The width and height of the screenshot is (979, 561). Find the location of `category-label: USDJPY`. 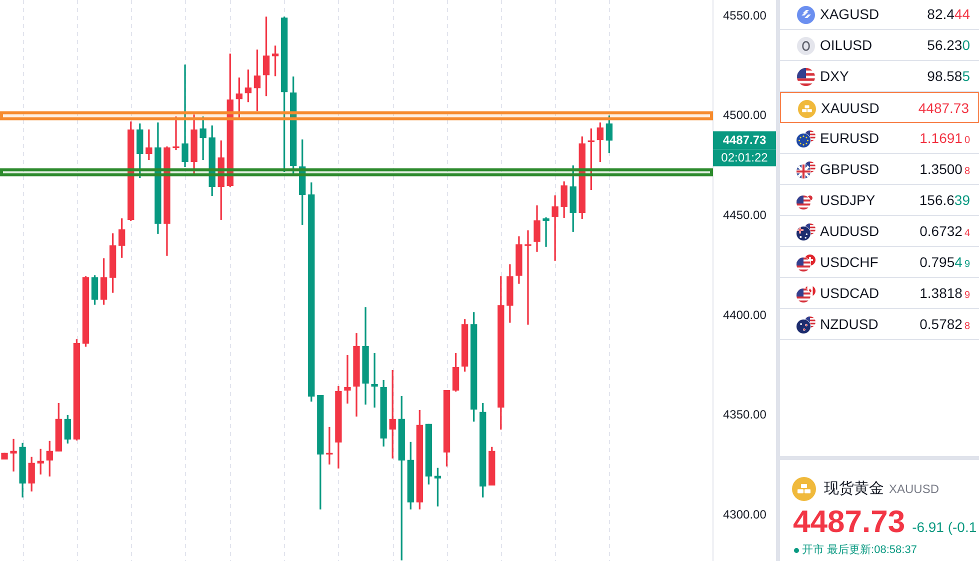

category-label: USDJPY is located at coordinates (848, 200).